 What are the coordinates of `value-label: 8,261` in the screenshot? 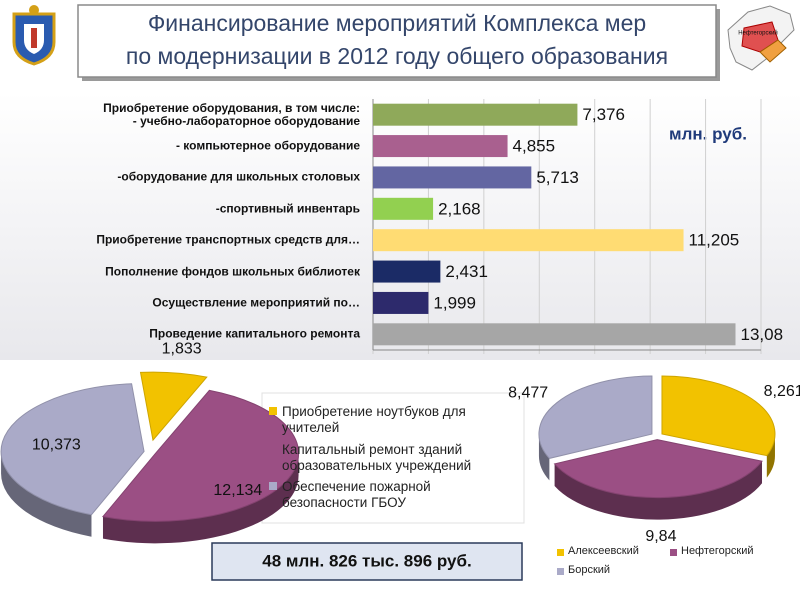 It's located at (782, 391).